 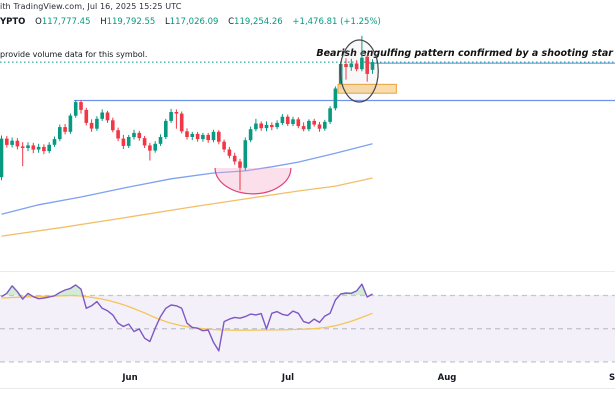 I want to click on supply-zone-rect, so click(x=367, y=88).